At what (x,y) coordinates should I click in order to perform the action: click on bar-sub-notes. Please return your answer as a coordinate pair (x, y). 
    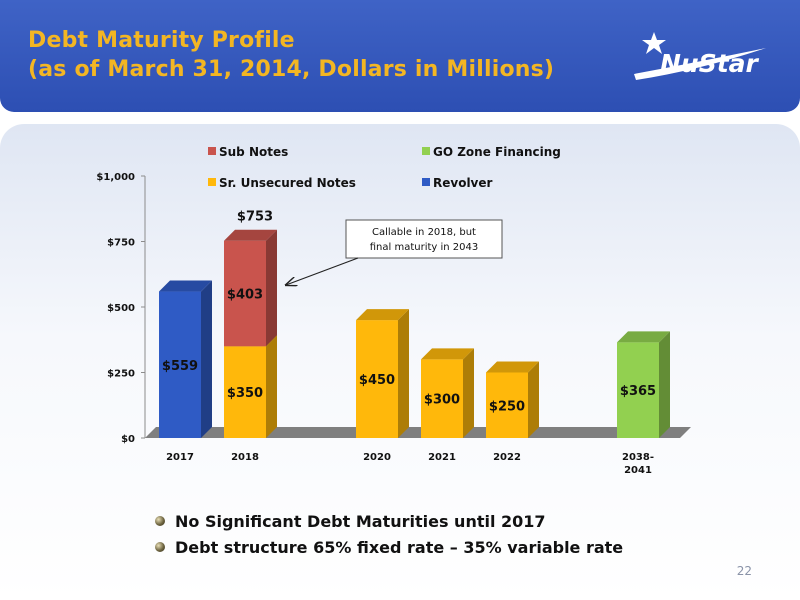
    Looking at the image, I should click on (250, 288).